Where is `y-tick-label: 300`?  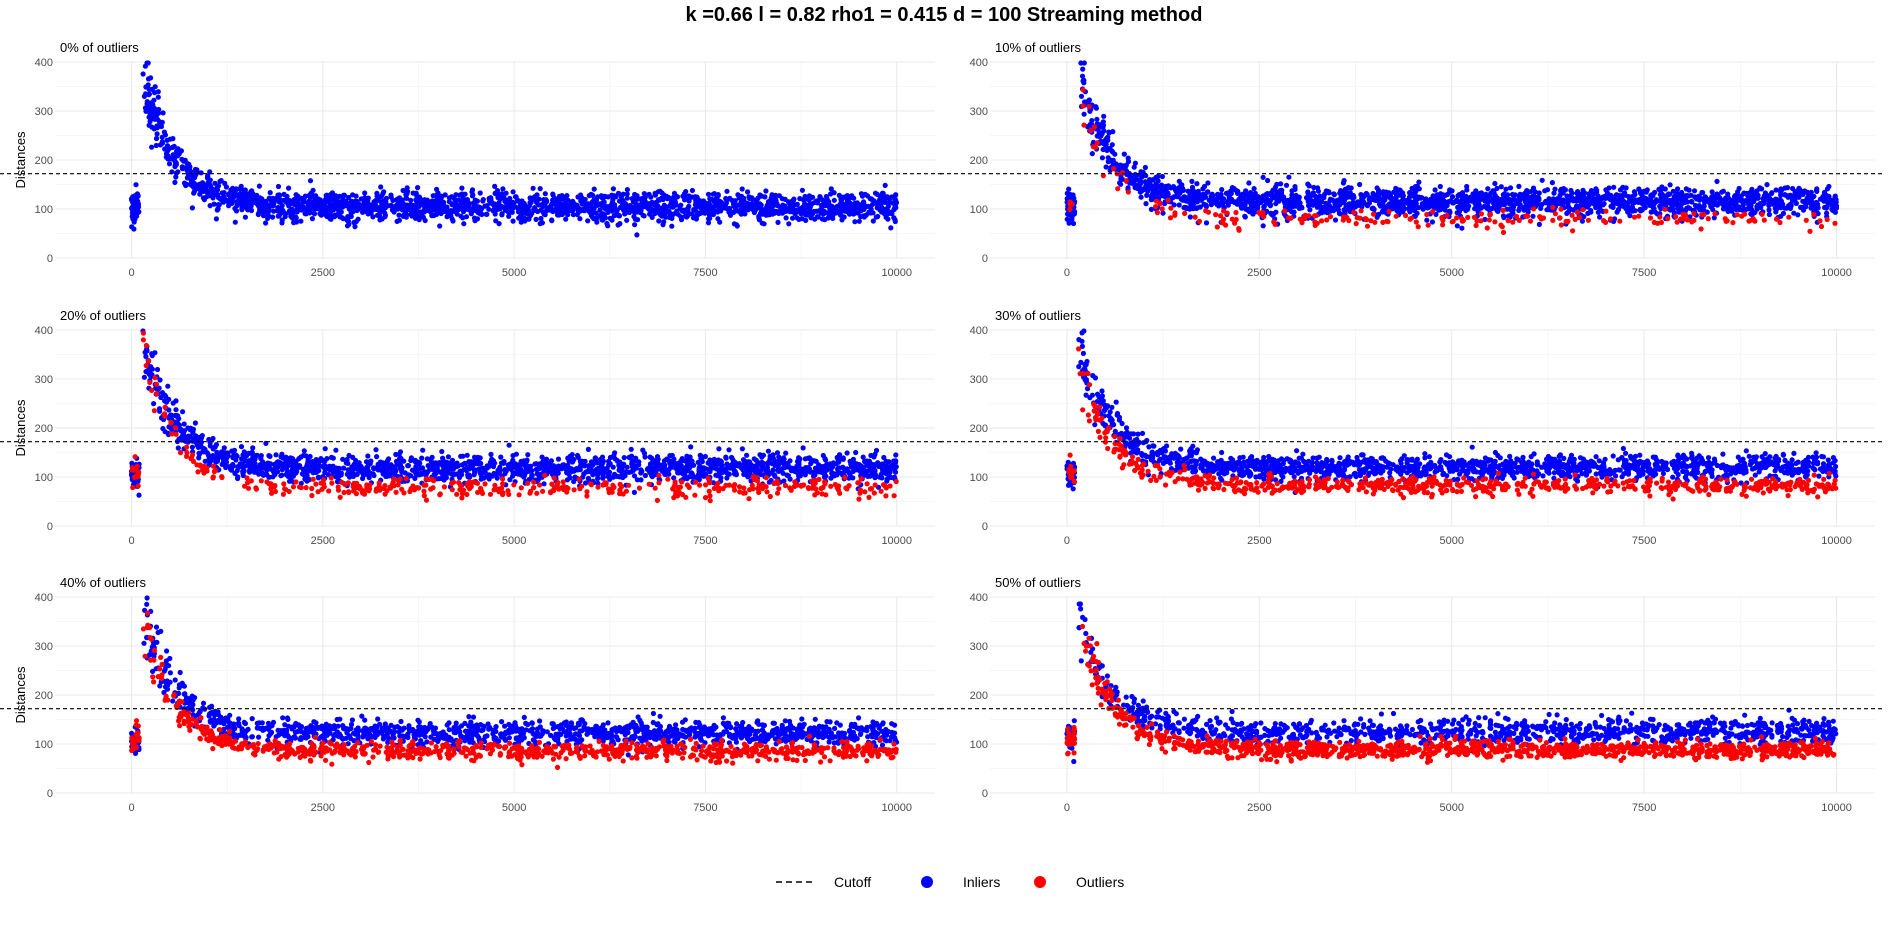 y-tick-label: 300 is located at coordinates (44, 112).